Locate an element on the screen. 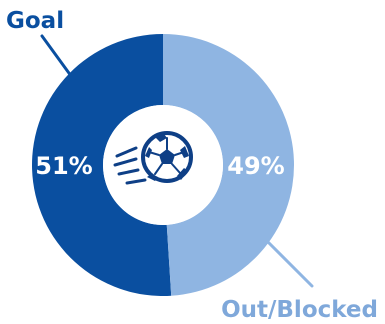 The width and height of the screenshot is (385, 324). leader-line-goal is located at coordinates (58, 58).